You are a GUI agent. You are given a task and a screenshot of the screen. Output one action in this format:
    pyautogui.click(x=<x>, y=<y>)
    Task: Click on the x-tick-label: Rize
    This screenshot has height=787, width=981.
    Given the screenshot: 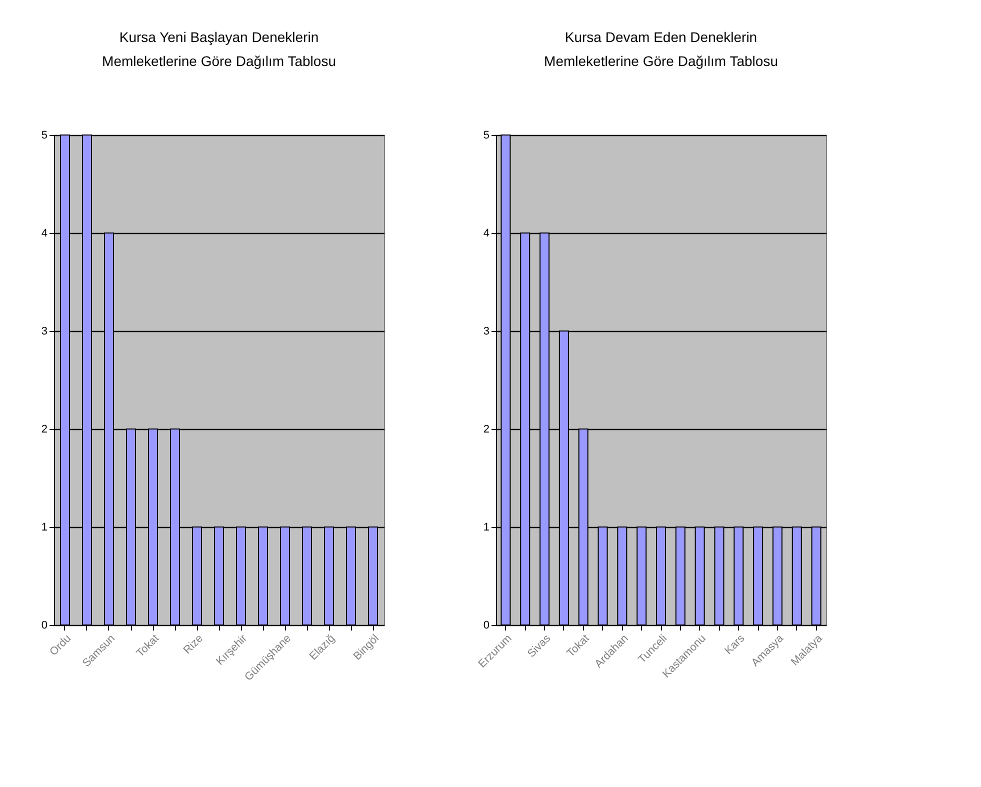 What is the action you would take?
    pyautogui.click(x=193, y=644)
    